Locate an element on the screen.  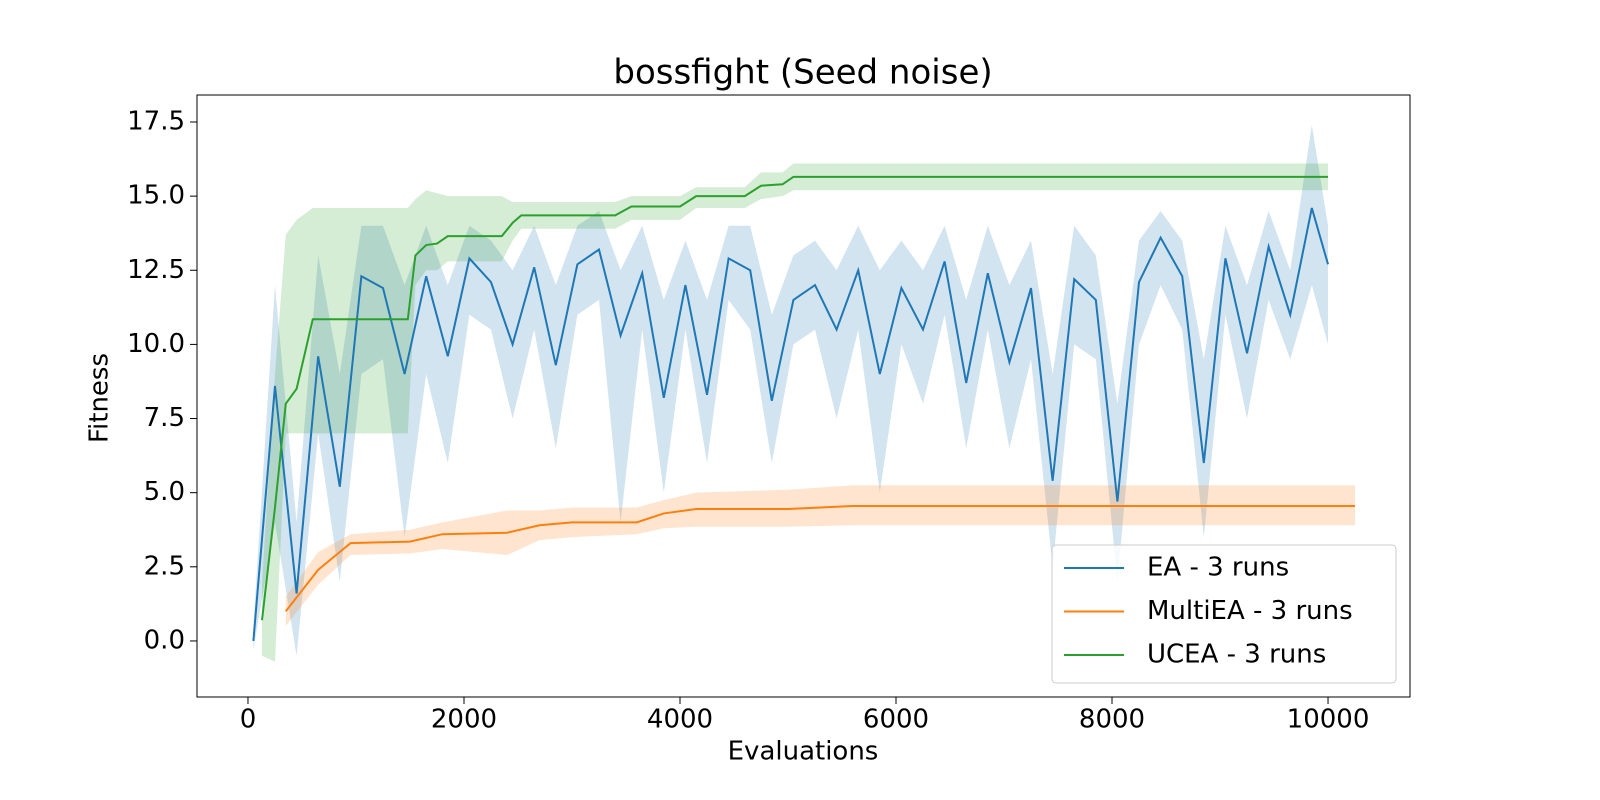
y-tick-label: 12.5 is located at coordinates (156, 270).